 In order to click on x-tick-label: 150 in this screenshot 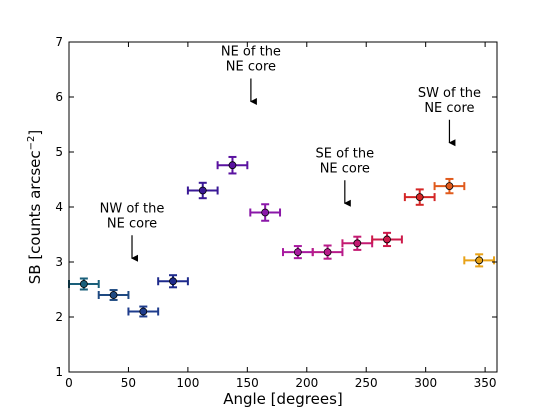, I will do `click(247, 383)`.